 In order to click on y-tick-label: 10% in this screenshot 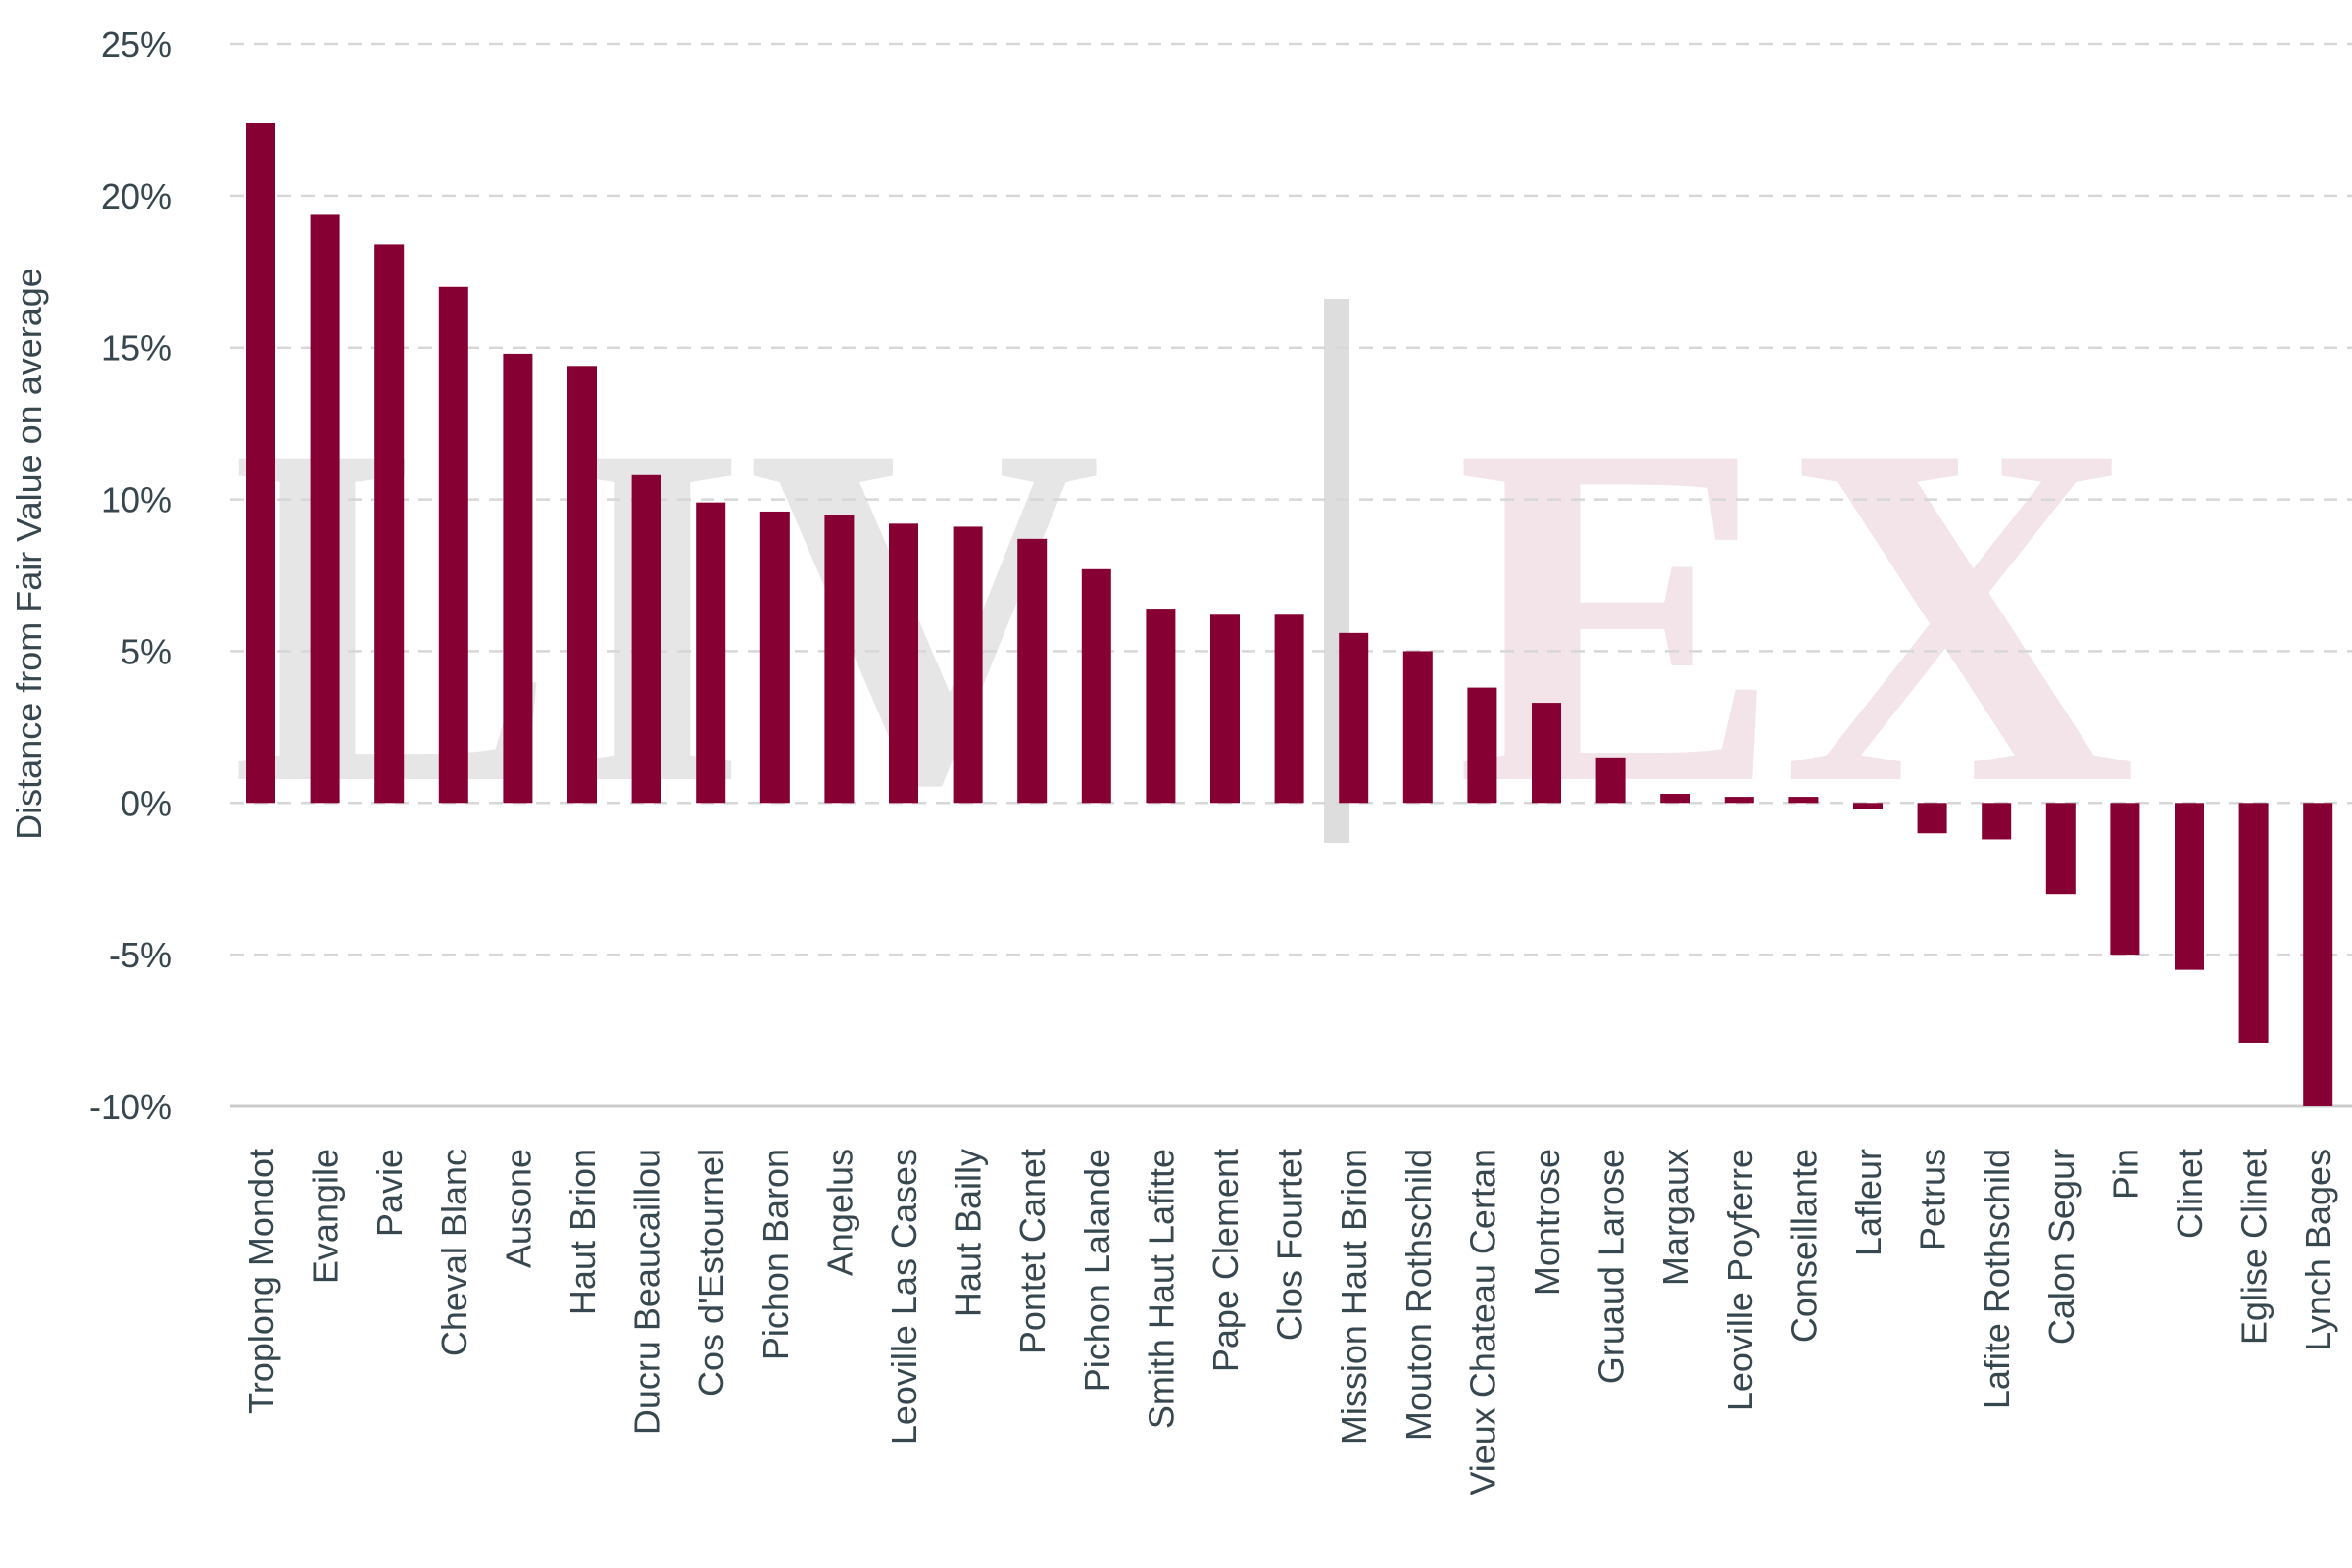, I will do `click(136, 500)`.